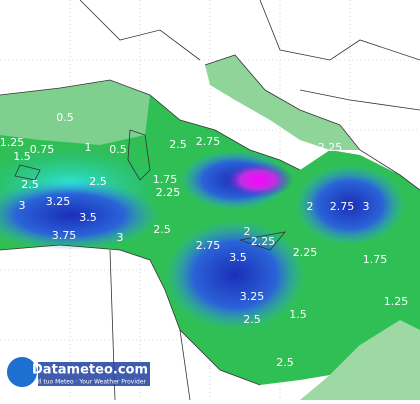 The width and height of the screenshot is (420, 404). I want to click on logo-banner, so click(94, 374).